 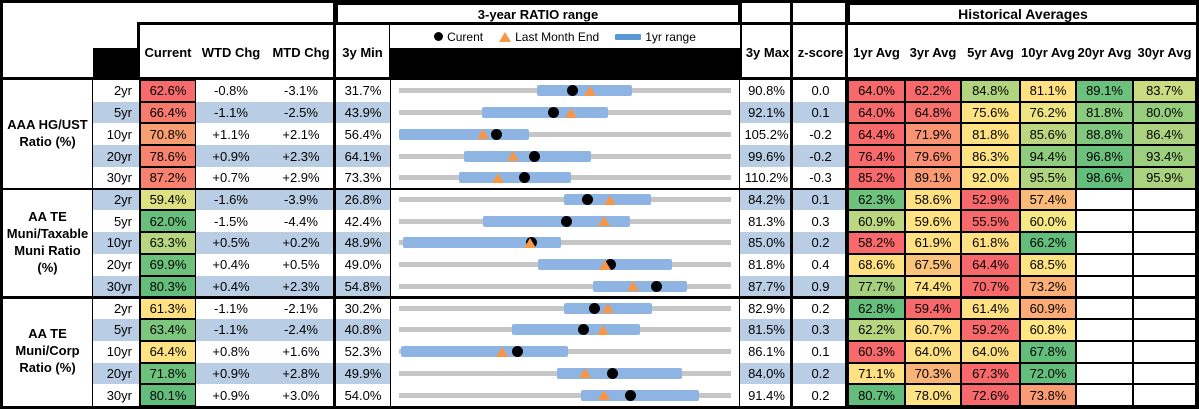 I want to click on avg-cell-10yr: 94.4%, so click(x=1048, y=156).